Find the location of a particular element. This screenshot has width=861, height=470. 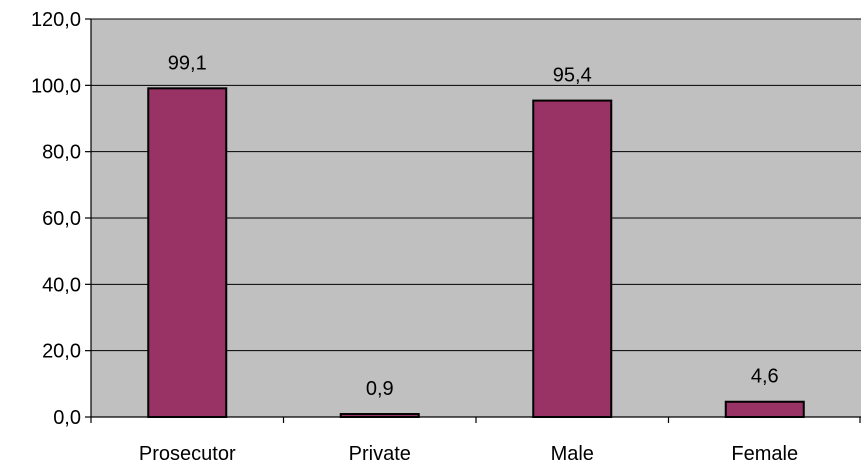

y-axis-tick-labels: 0,0 20,0 40,0 60,0 80,0 100,0 120,0 is located at coordinates (56, 219).